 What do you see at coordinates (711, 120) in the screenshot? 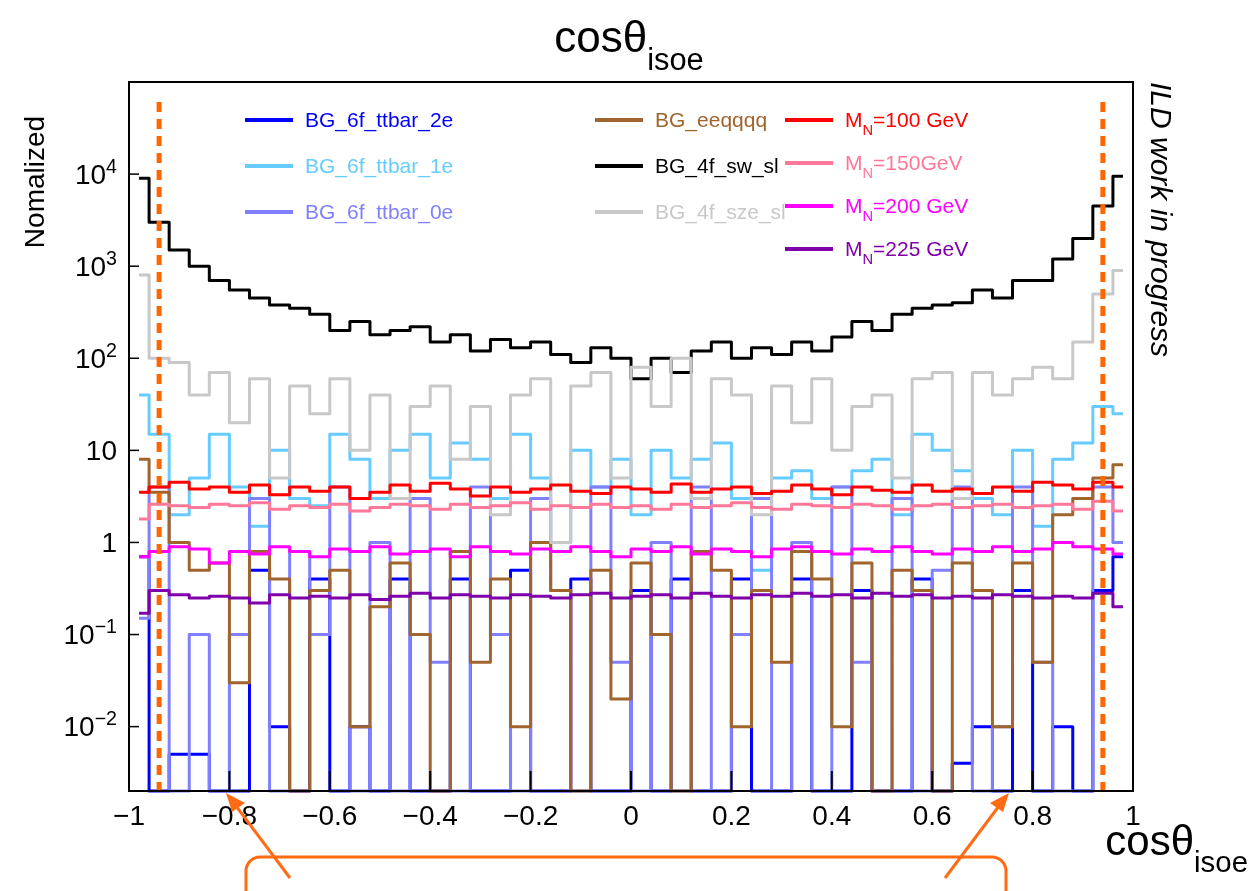
I see `legend-label: BG_eeqqqq` at bounding box center [711, 120].